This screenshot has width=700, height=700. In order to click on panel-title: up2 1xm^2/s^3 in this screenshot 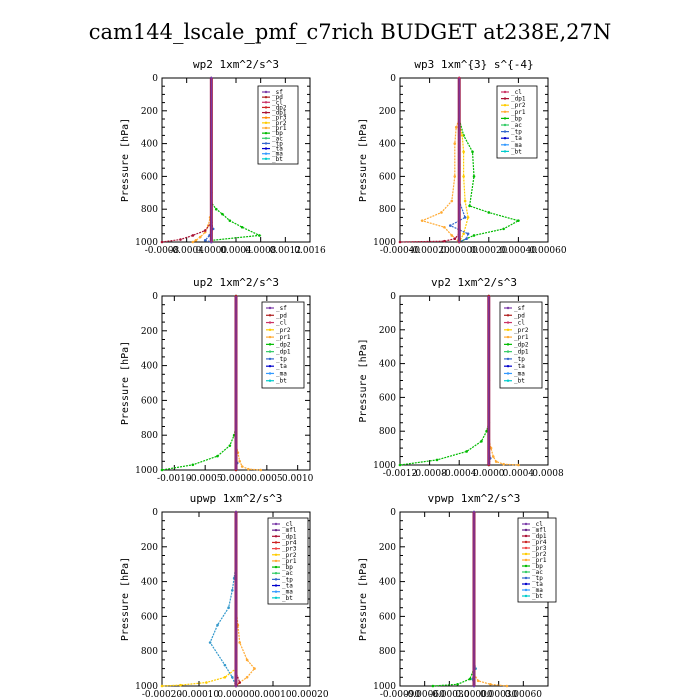, I will do `click(236, 282)`.